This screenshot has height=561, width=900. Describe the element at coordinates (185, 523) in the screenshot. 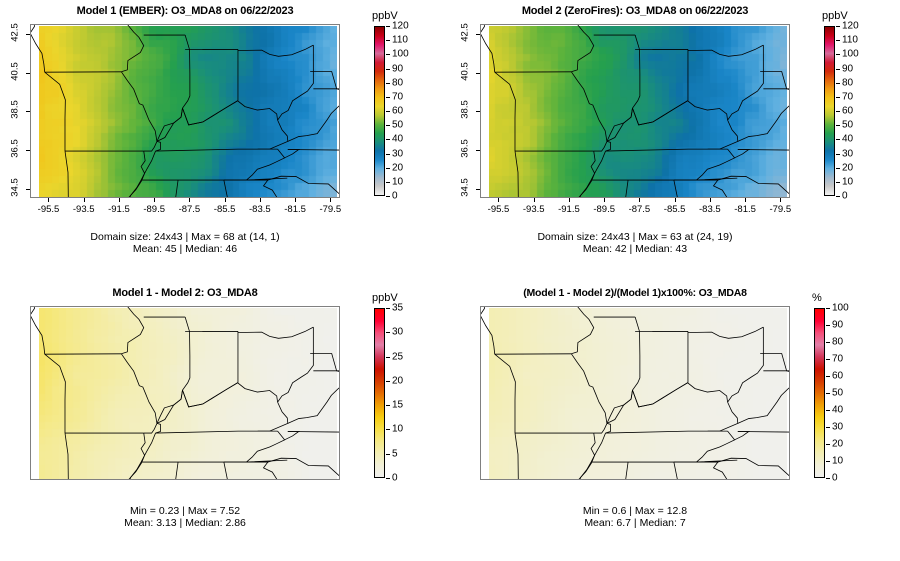

I see `panel-subtitle-difference-line2: Mean: 3.13 | Median: 2.86` at that location.